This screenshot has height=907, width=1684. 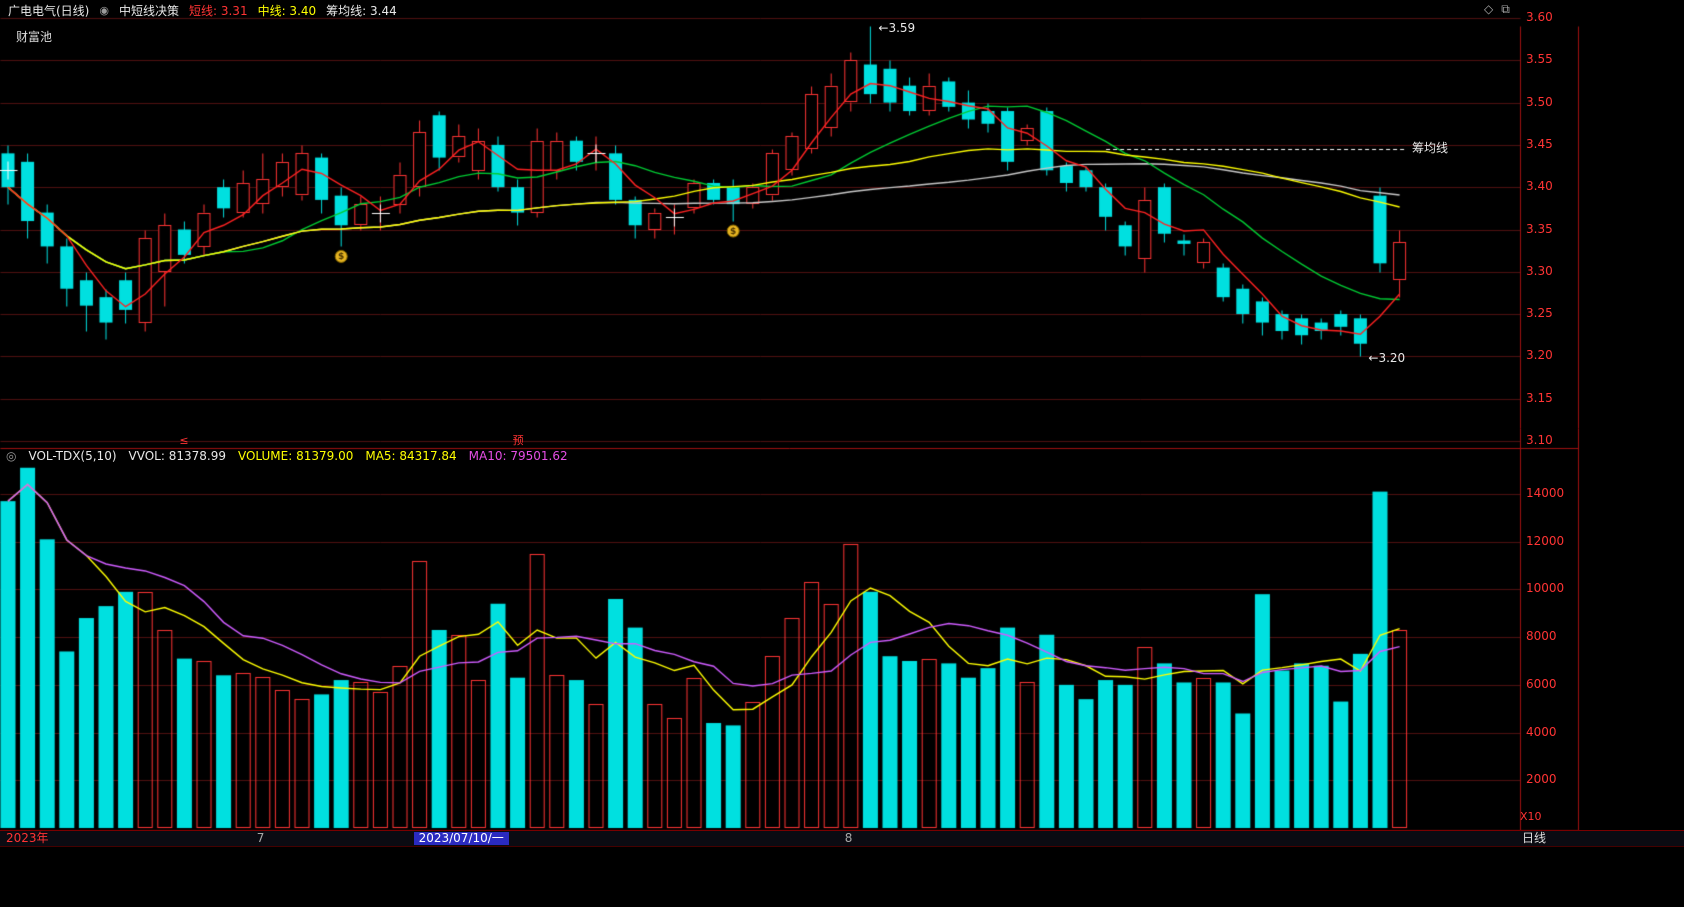 I want to click on wealth-pool-label: 财富池, so click(x=34, y=37).